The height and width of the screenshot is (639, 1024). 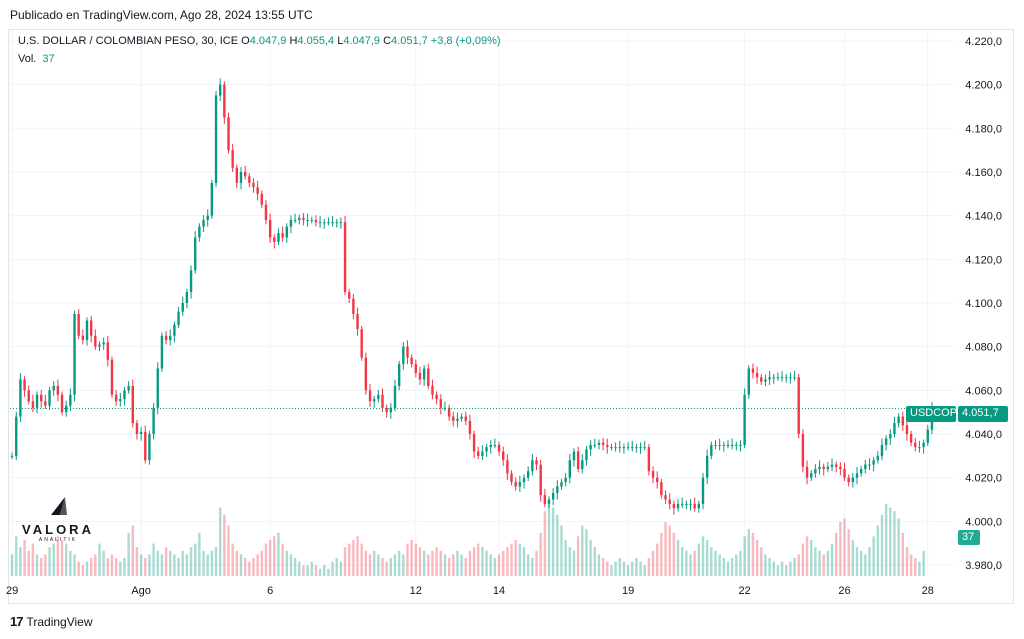 What do you see at coordinates (467, 540) in the screenshot?
I see `volume-bars` at bounding box center [467, 540].